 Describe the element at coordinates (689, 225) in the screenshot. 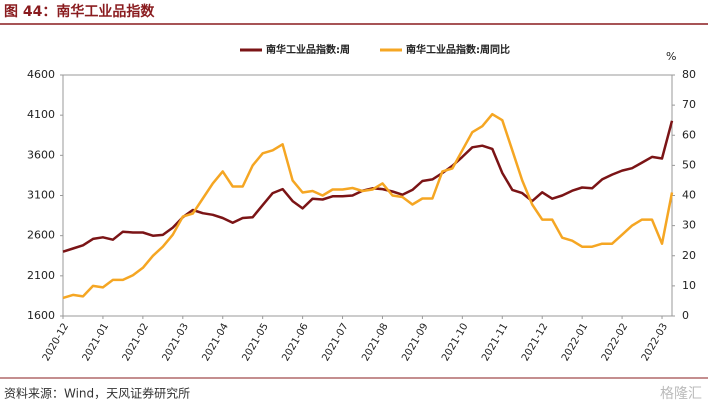

I see `y2-tick-label: 30` at that location.